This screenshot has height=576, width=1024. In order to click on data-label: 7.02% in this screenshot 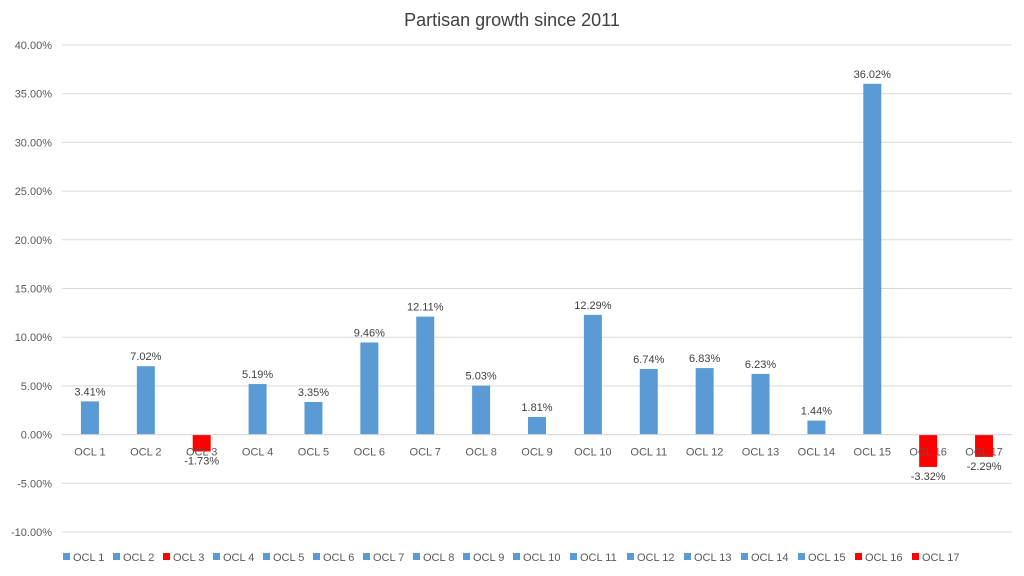, I will do `click(145, 357)`.